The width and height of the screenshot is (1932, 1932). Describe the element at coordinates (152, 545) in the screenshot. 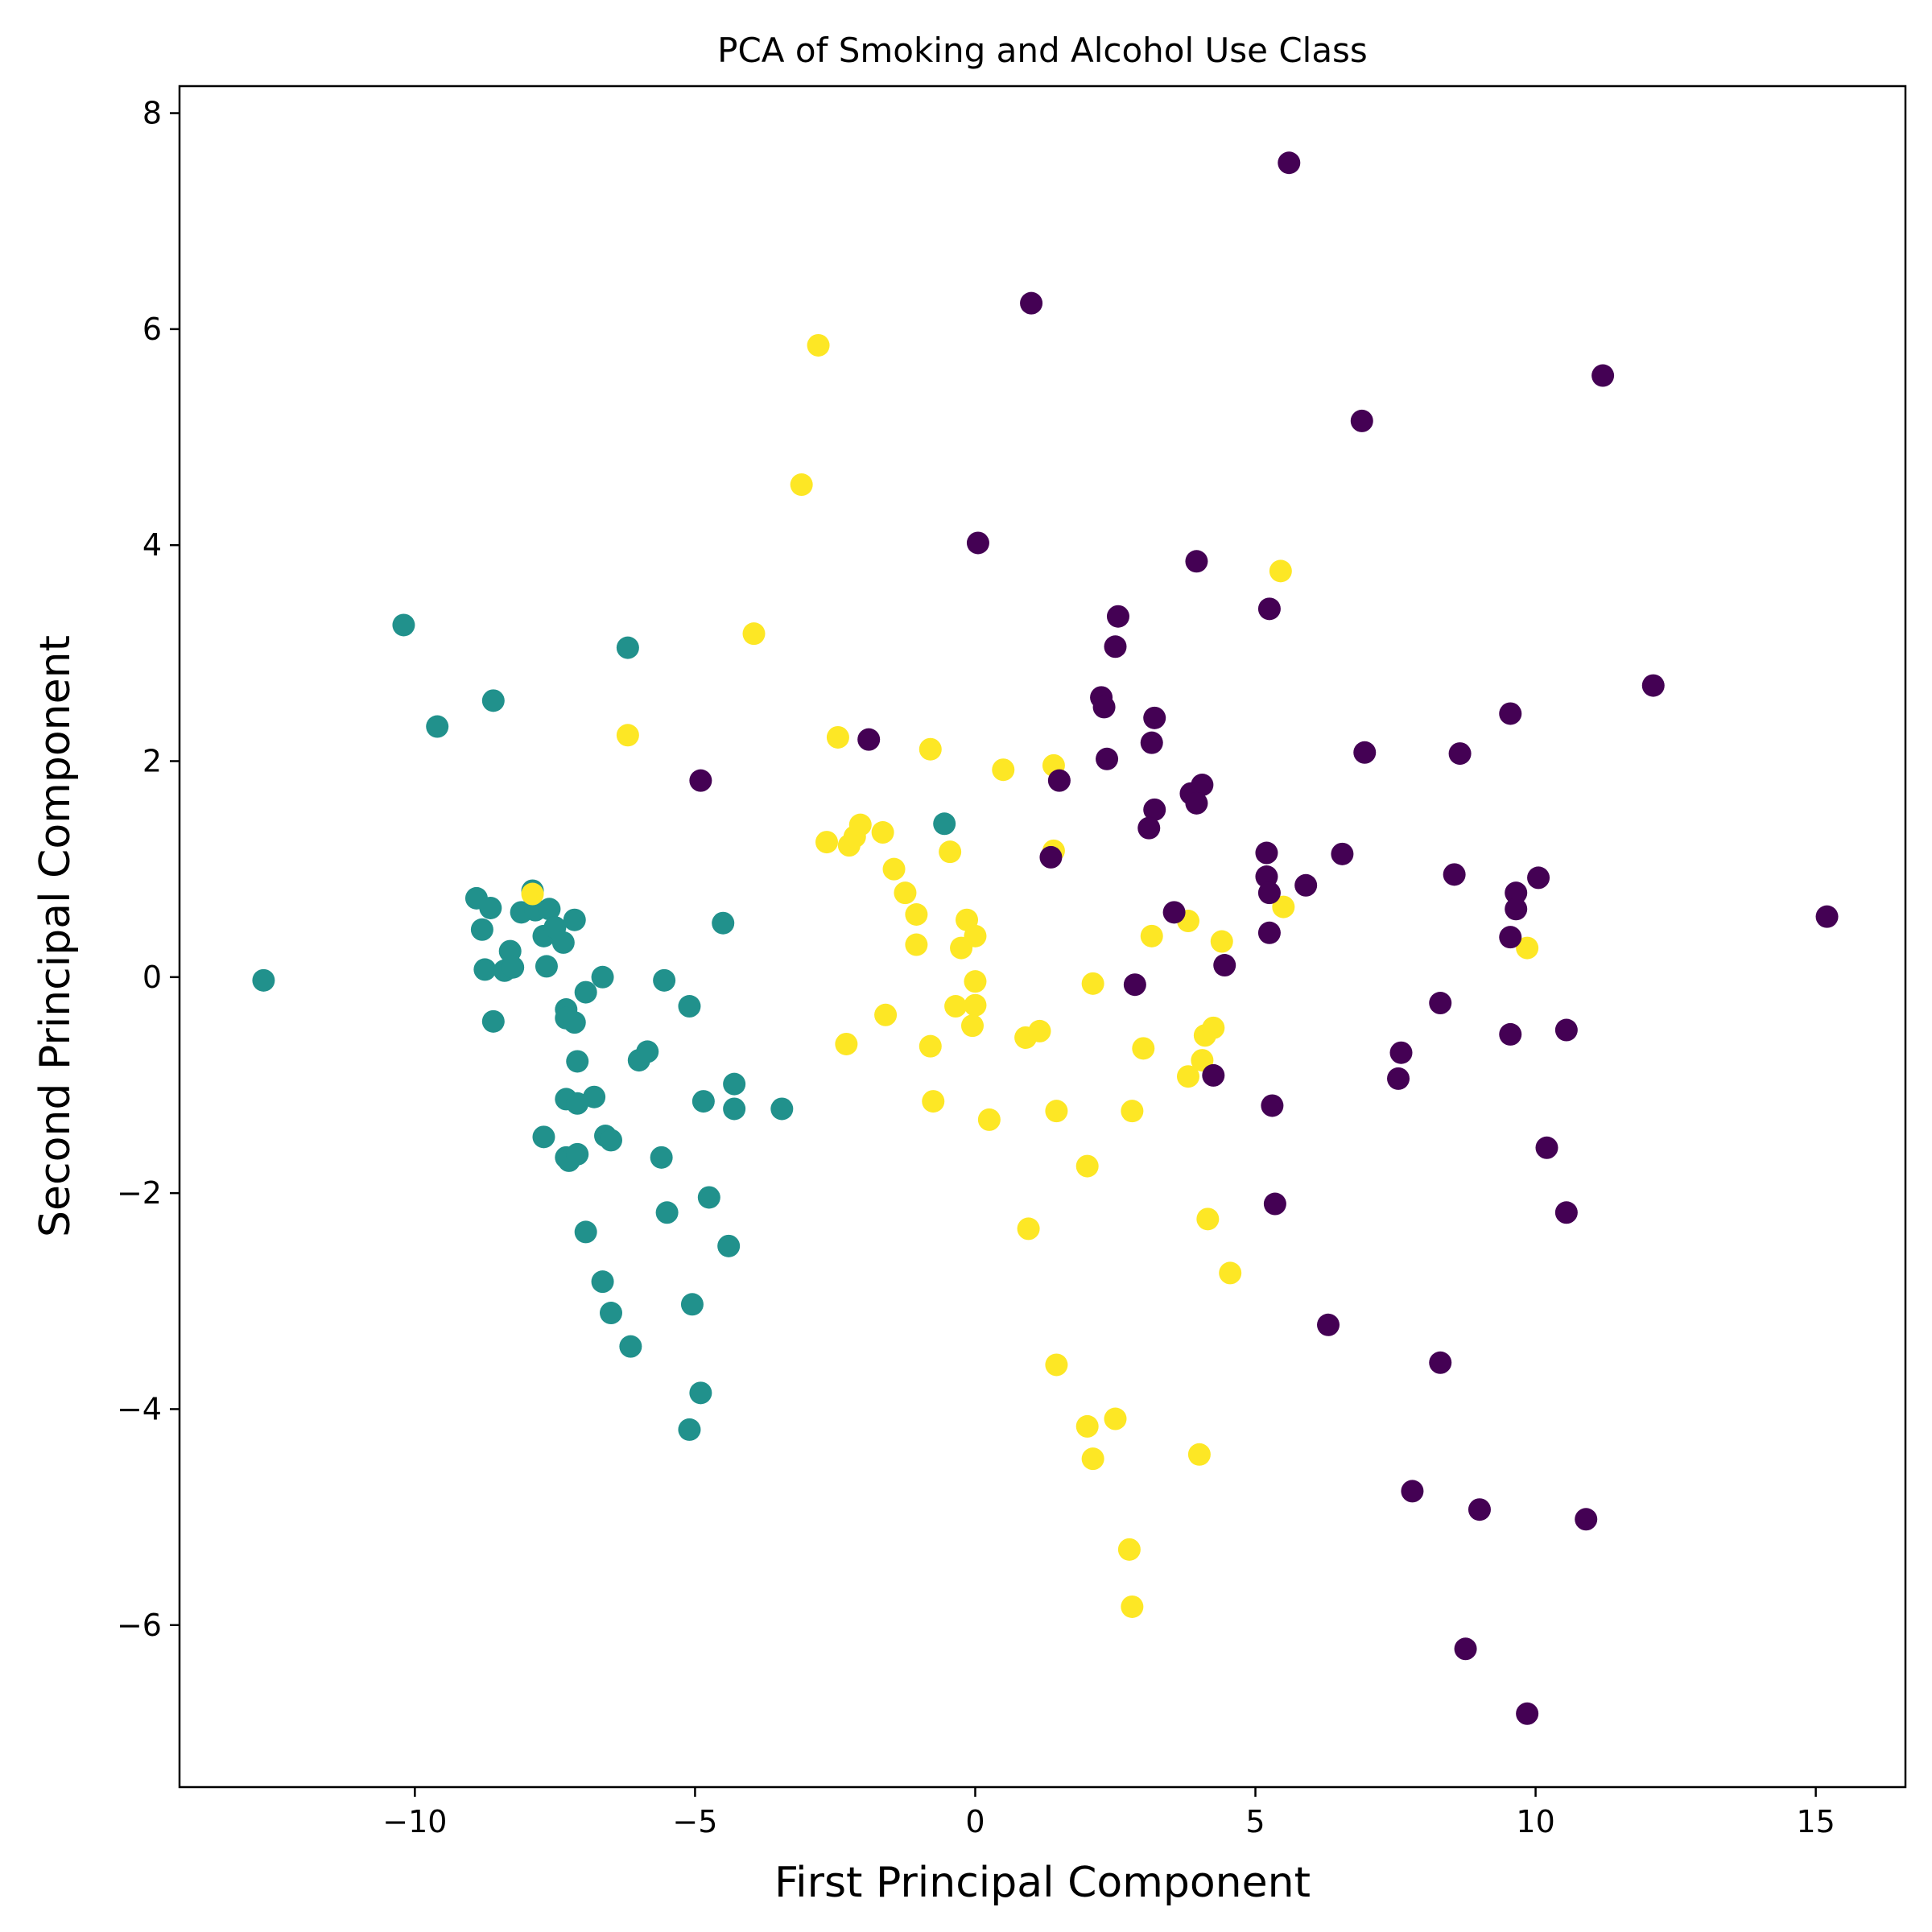

I see `y-tick-label: 4` at that location.